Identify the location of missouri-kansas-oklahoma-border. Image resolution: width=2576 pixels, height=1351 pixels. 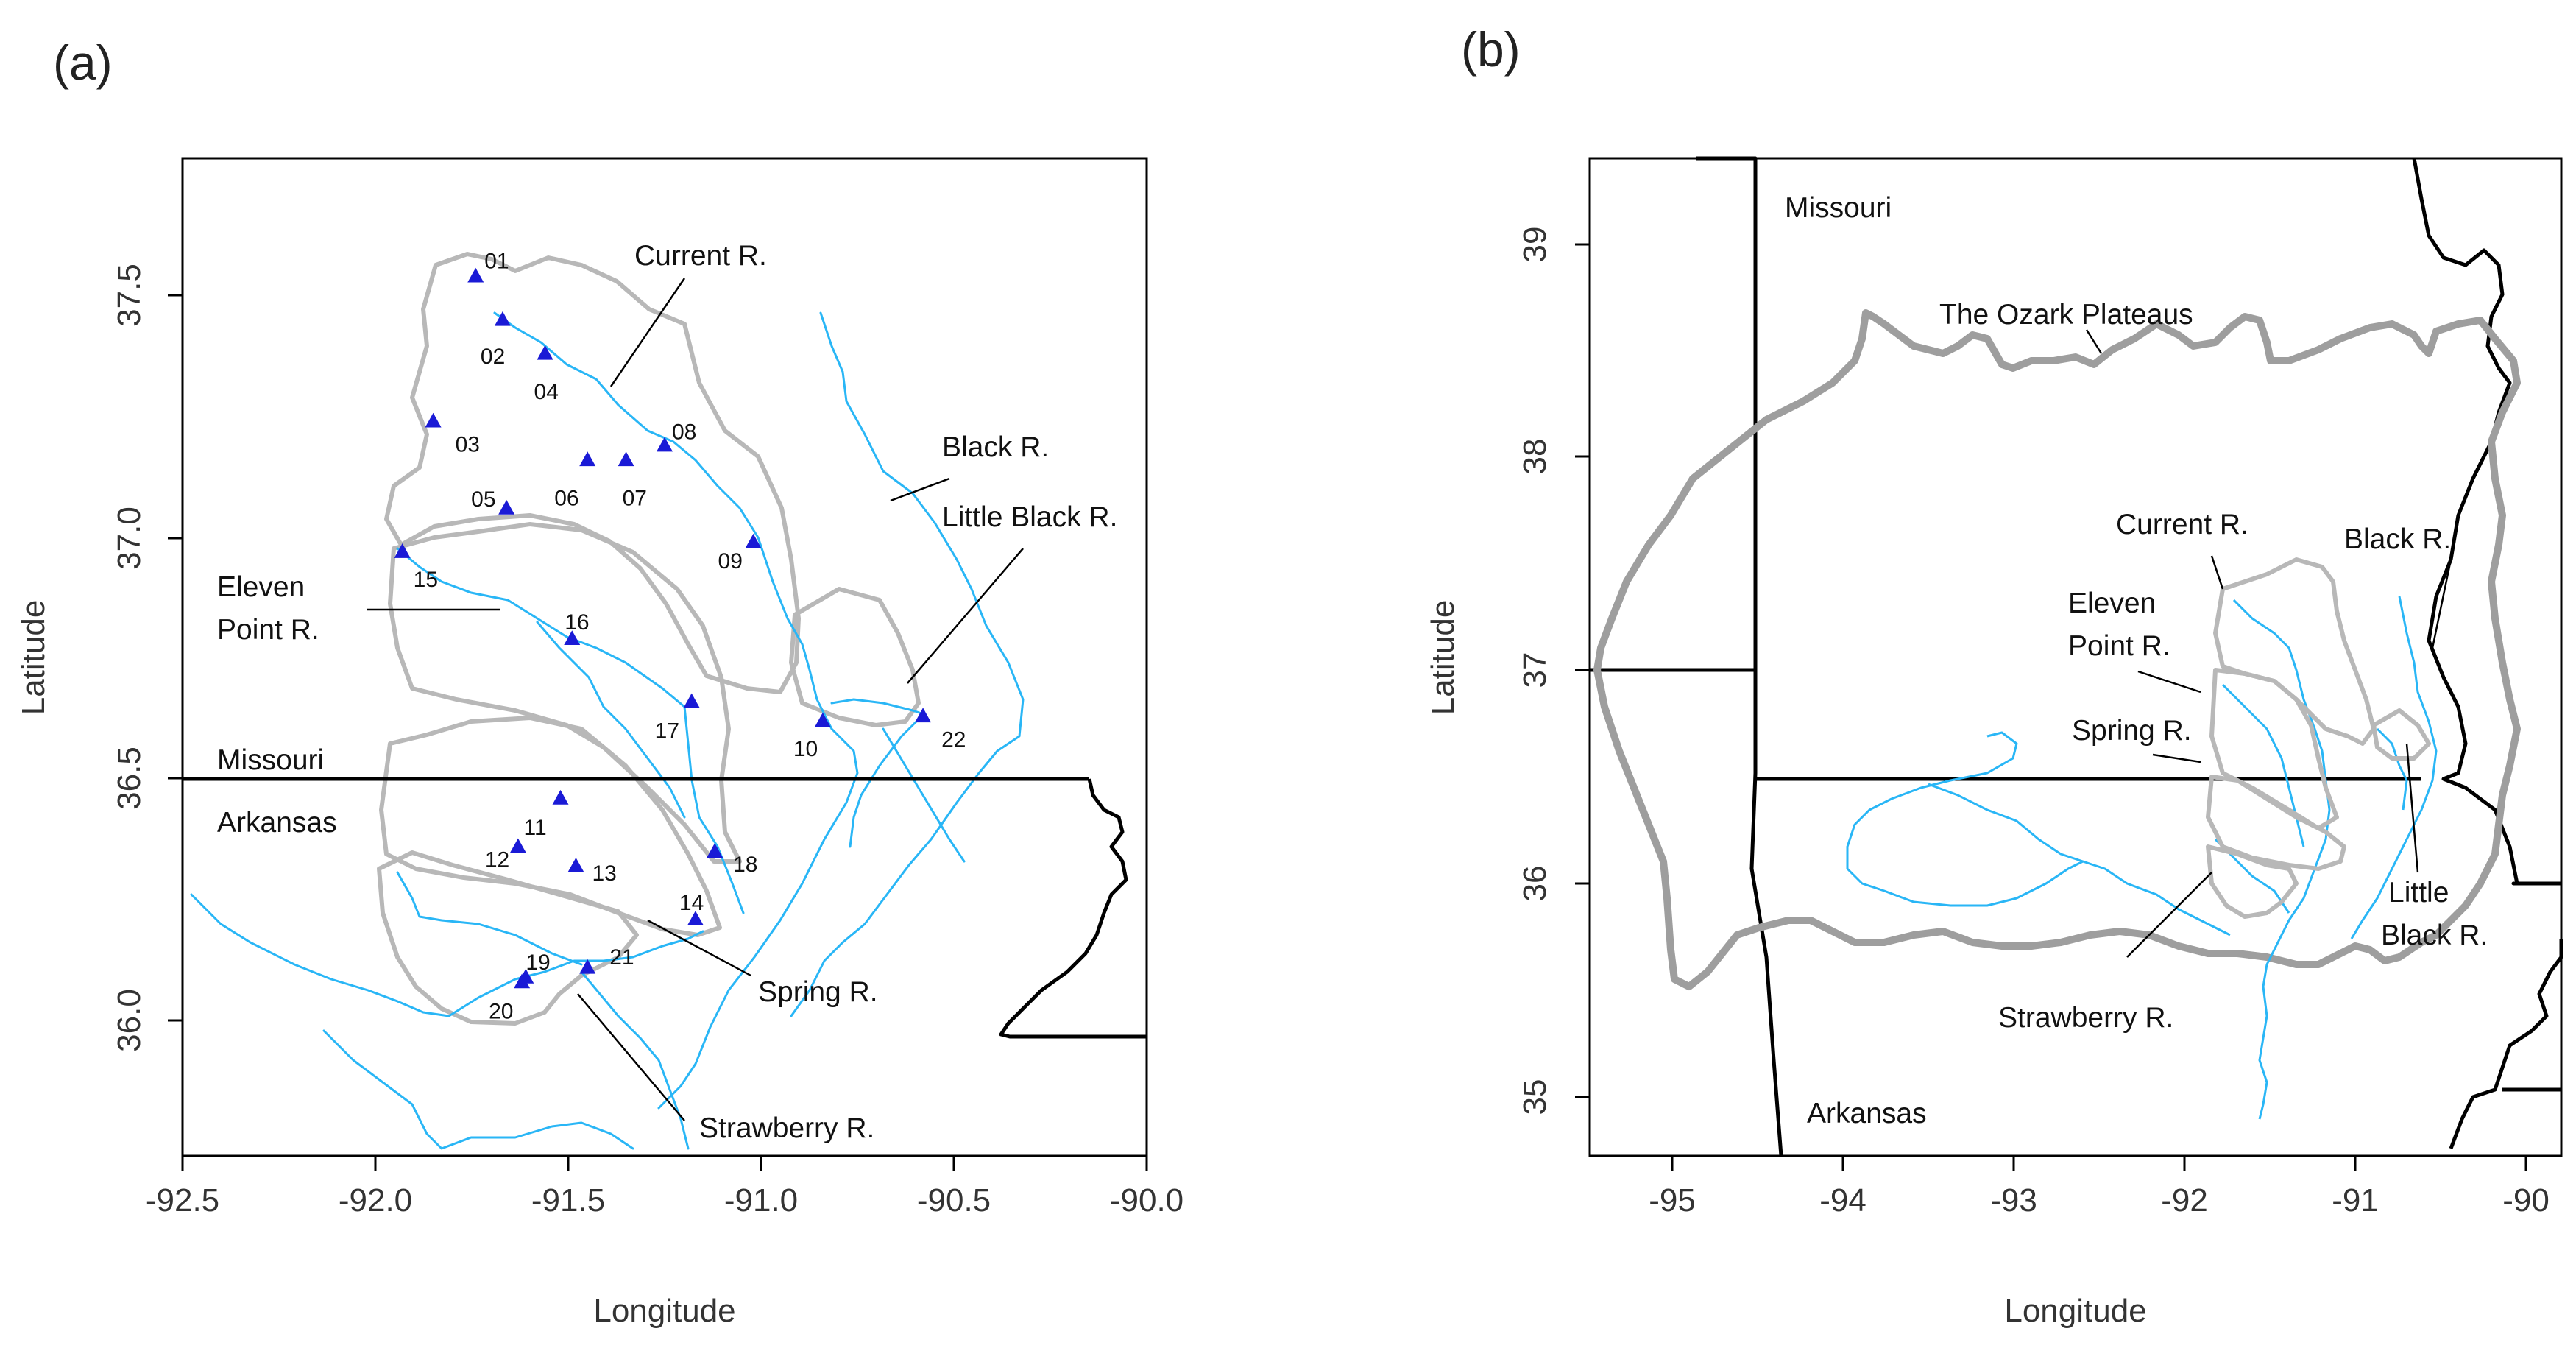
(1740, 656).